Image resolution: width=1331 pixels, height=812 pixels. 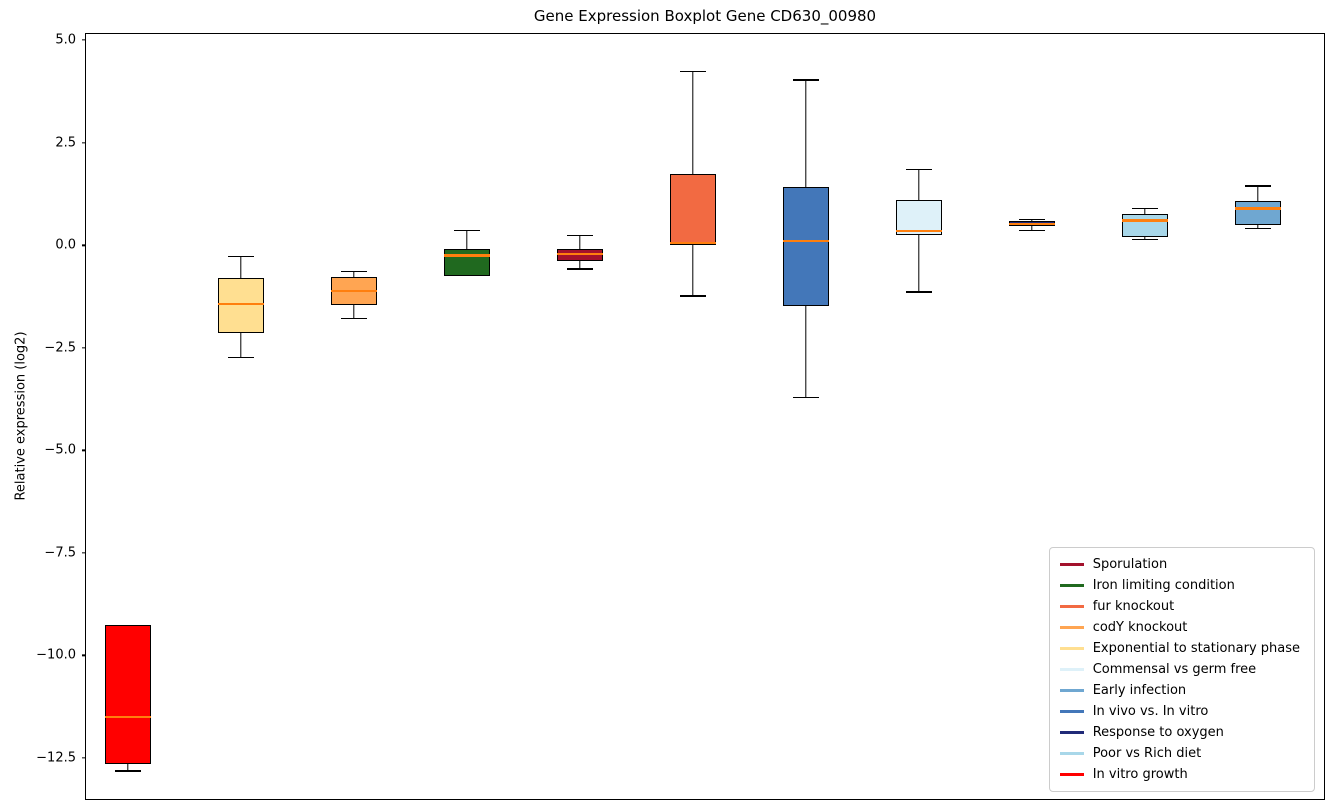 I want to click on legend-item: Sporulation, so click(x=1179, y=564).